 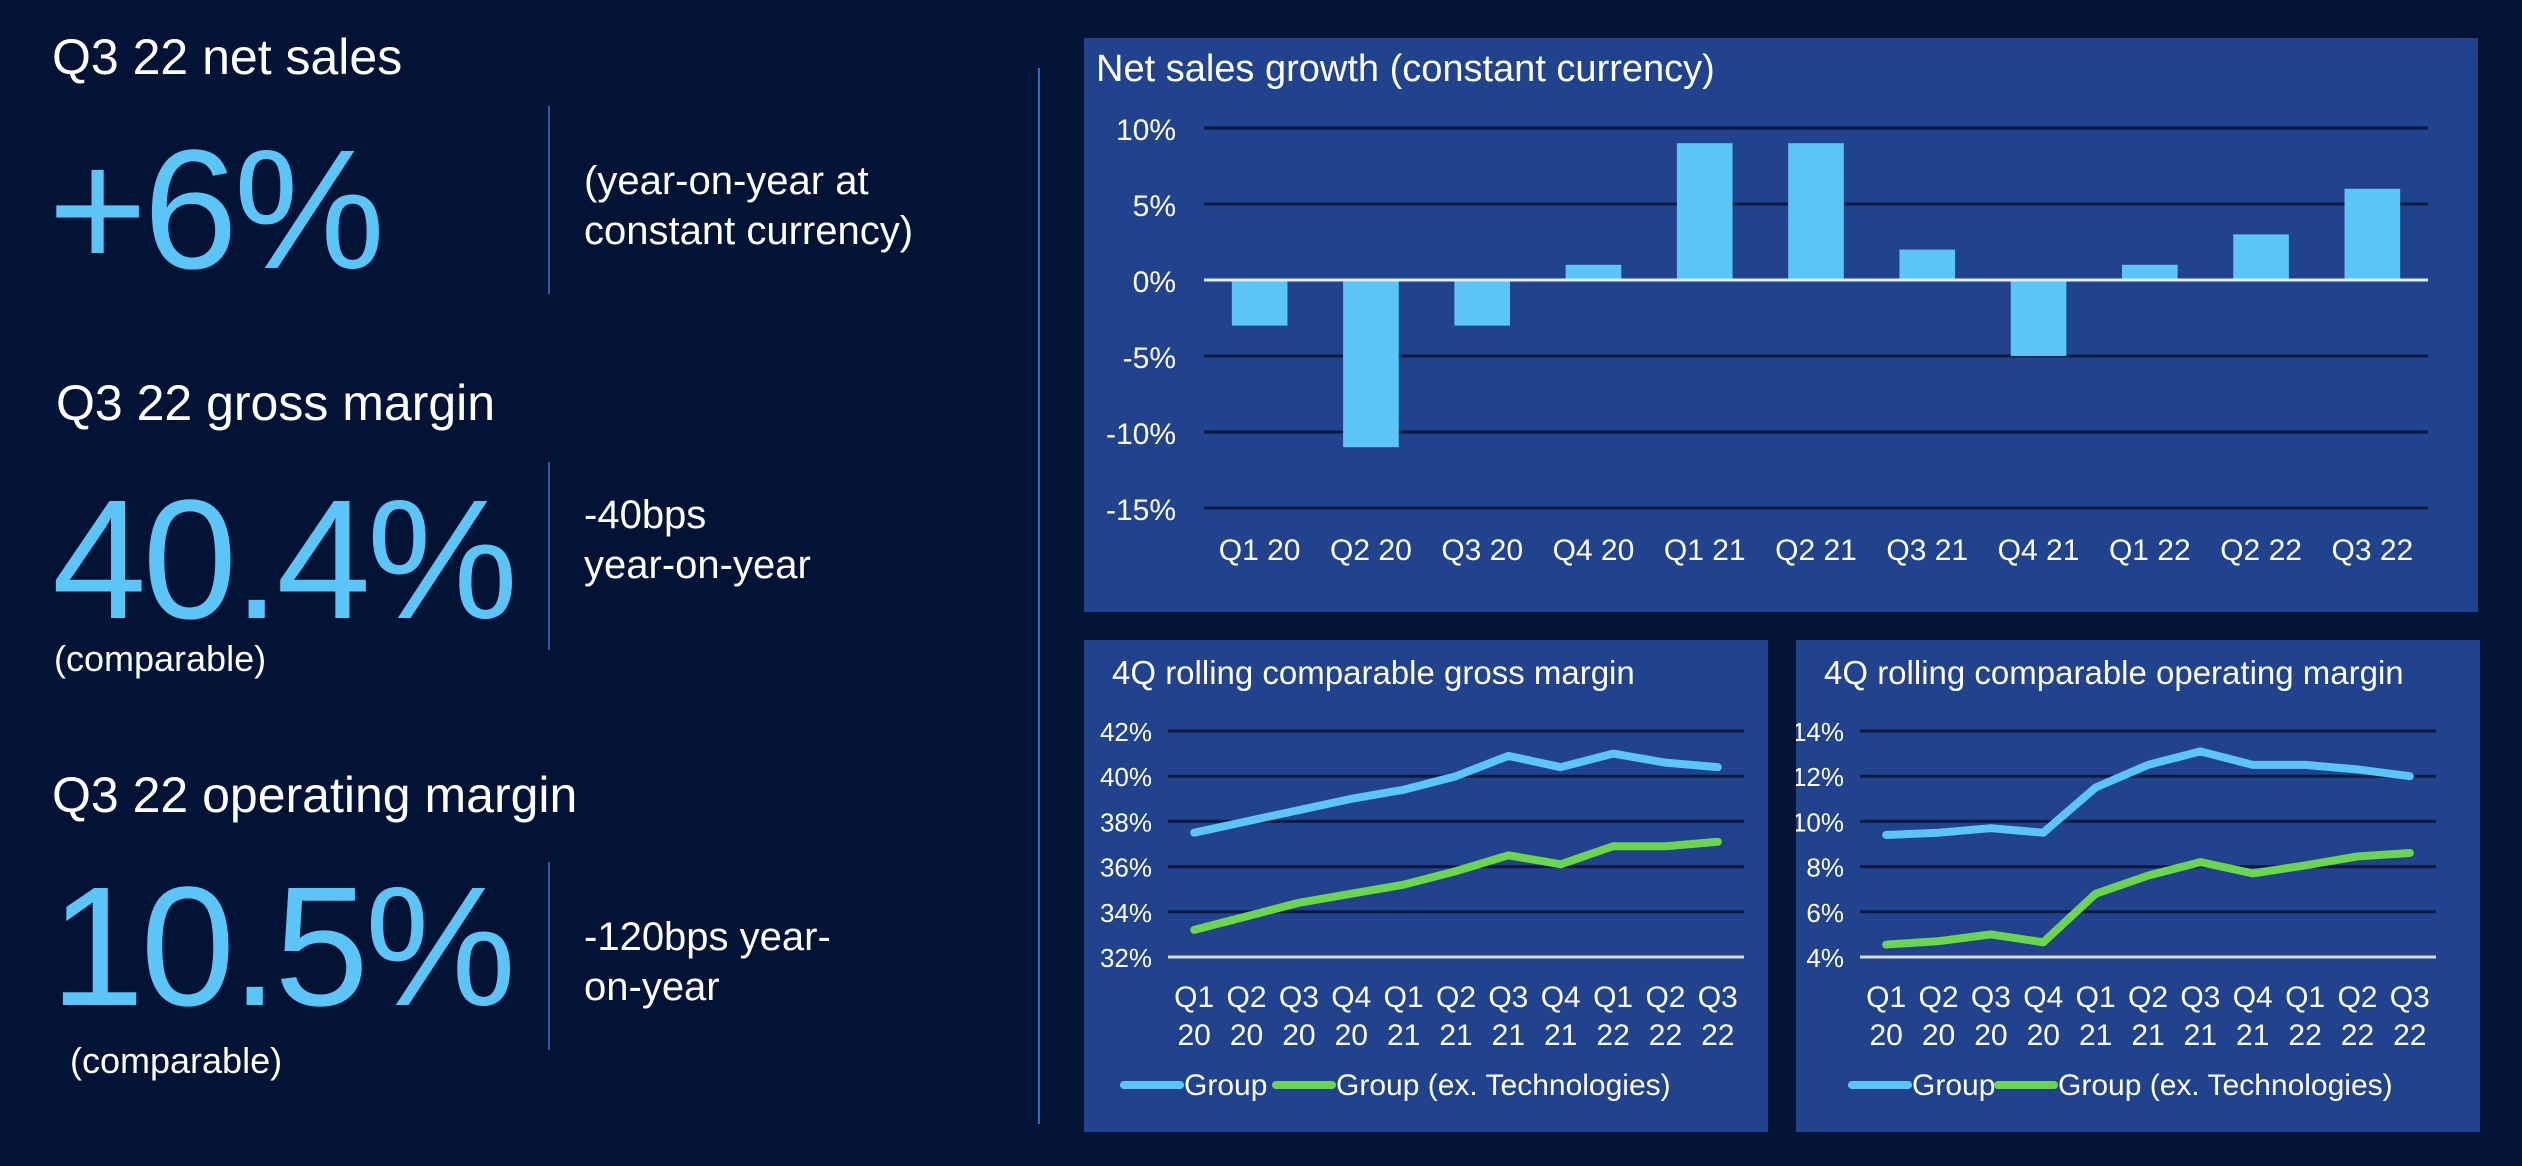 What do you see at coordinates (1825, 868) in the screenshot?
I see `y-tick-label: 8%` at bounding box center [1825, 868].